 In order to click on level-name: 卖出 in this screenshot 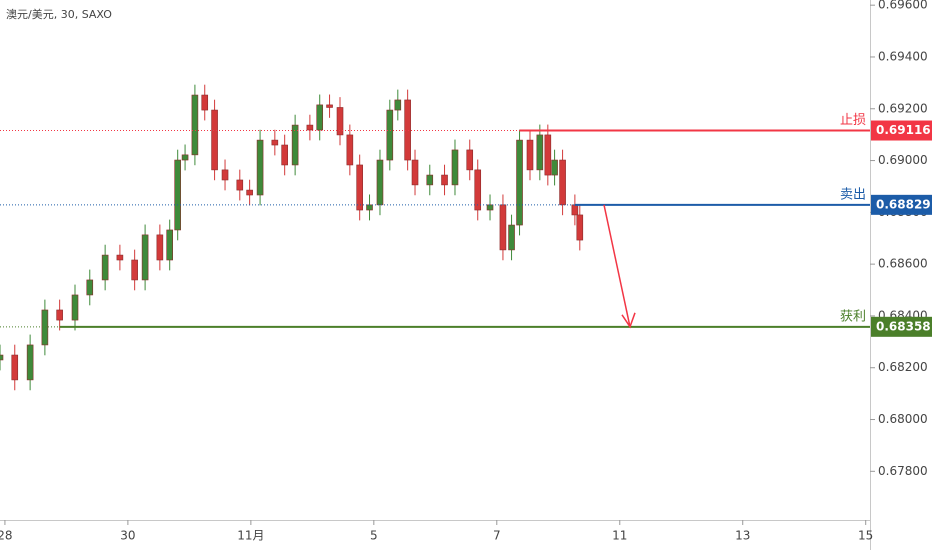, I will do `click(853, 194)`.